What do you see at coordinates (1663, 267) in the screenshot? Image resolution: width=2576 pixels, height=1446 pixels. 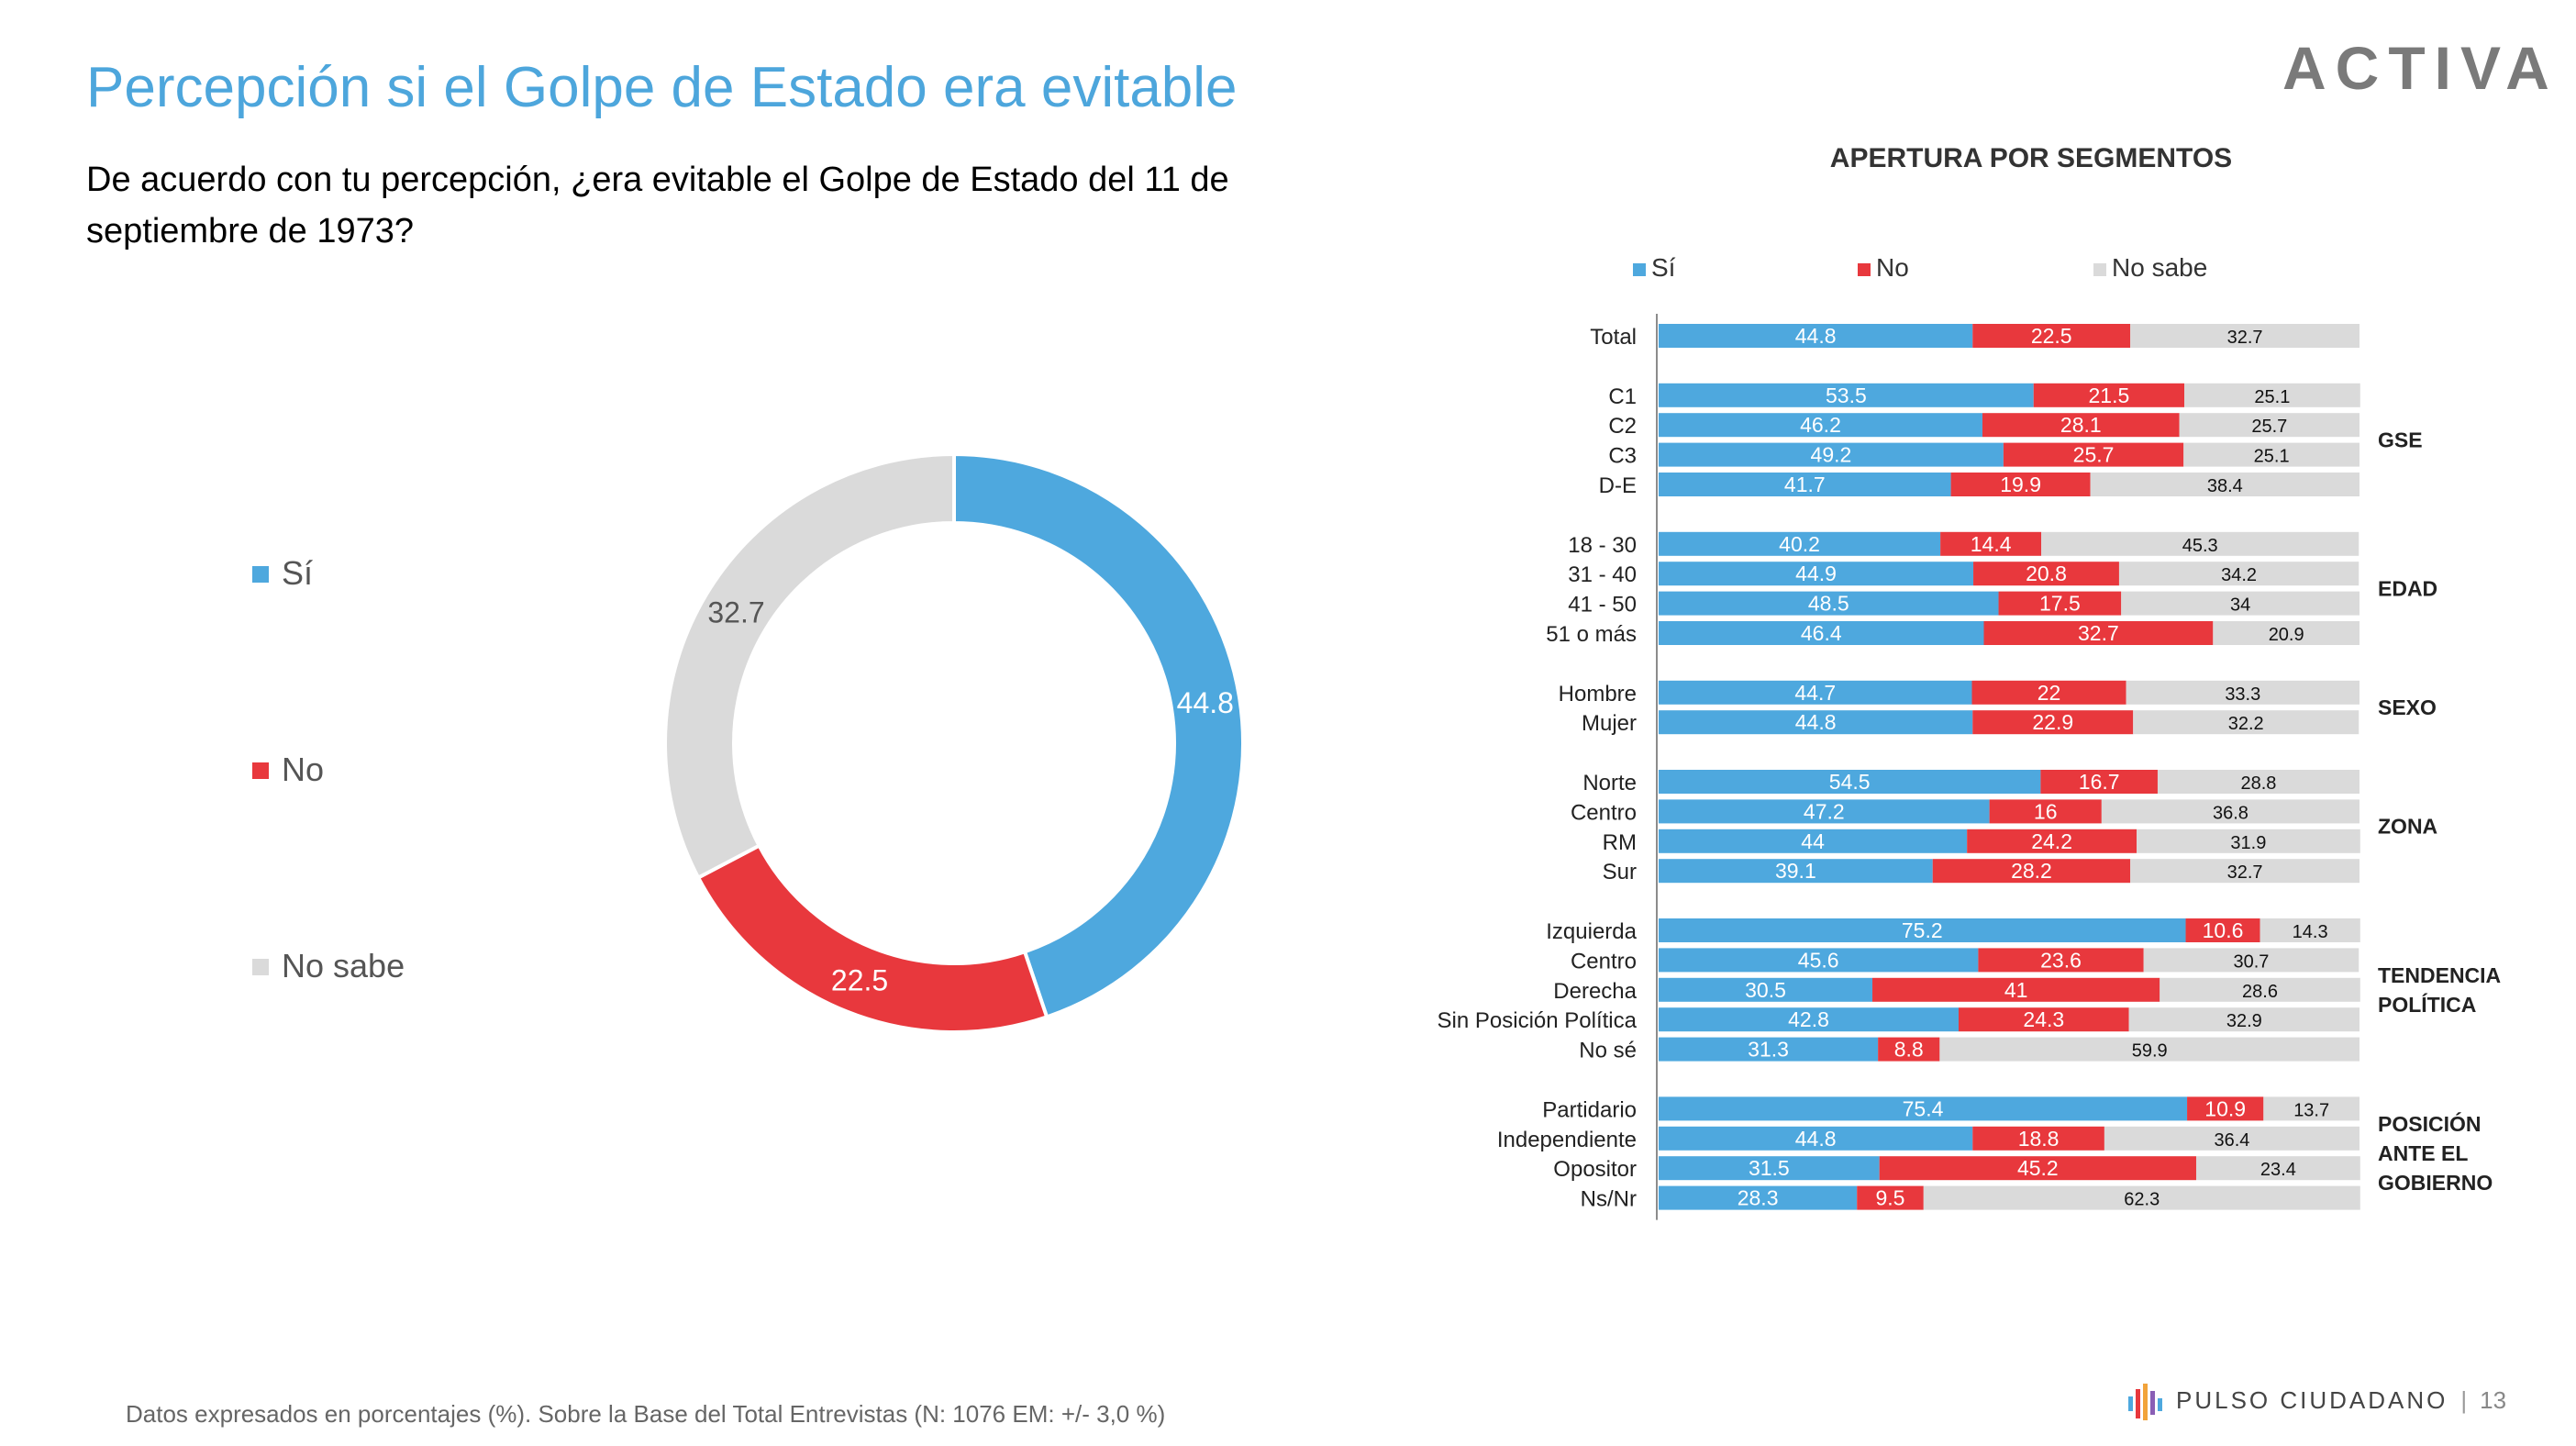 I see `bar-legend-label-0: Sí` at bounding box center [1663, 267].